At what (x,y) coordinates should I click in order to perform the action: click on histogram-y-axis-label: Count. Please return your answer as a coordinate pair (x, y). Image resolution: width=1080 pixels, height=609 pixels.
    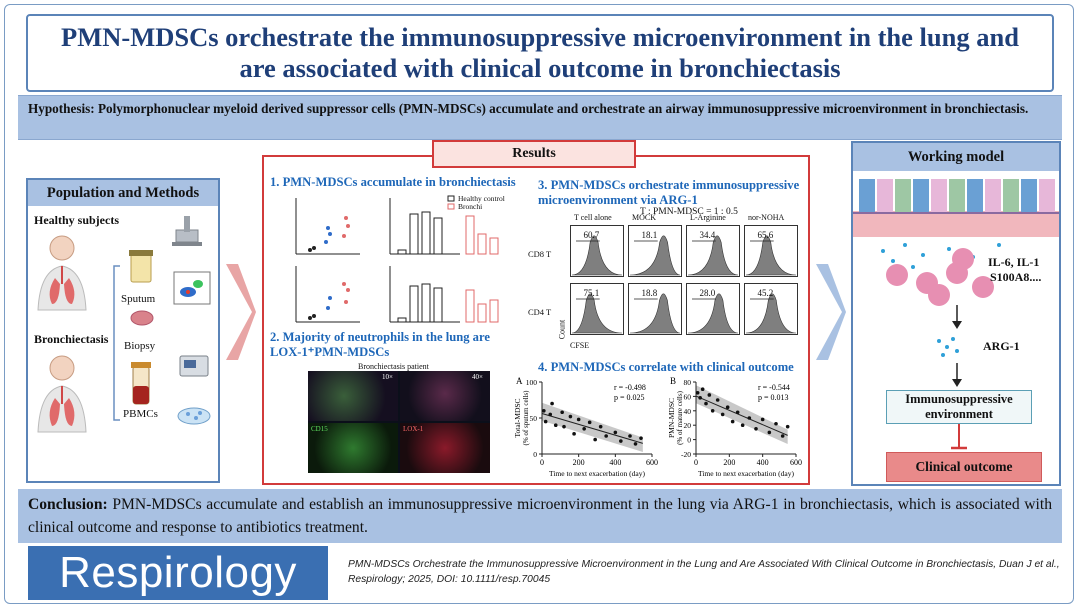
    Looking at the image, I should click on (562, 329).